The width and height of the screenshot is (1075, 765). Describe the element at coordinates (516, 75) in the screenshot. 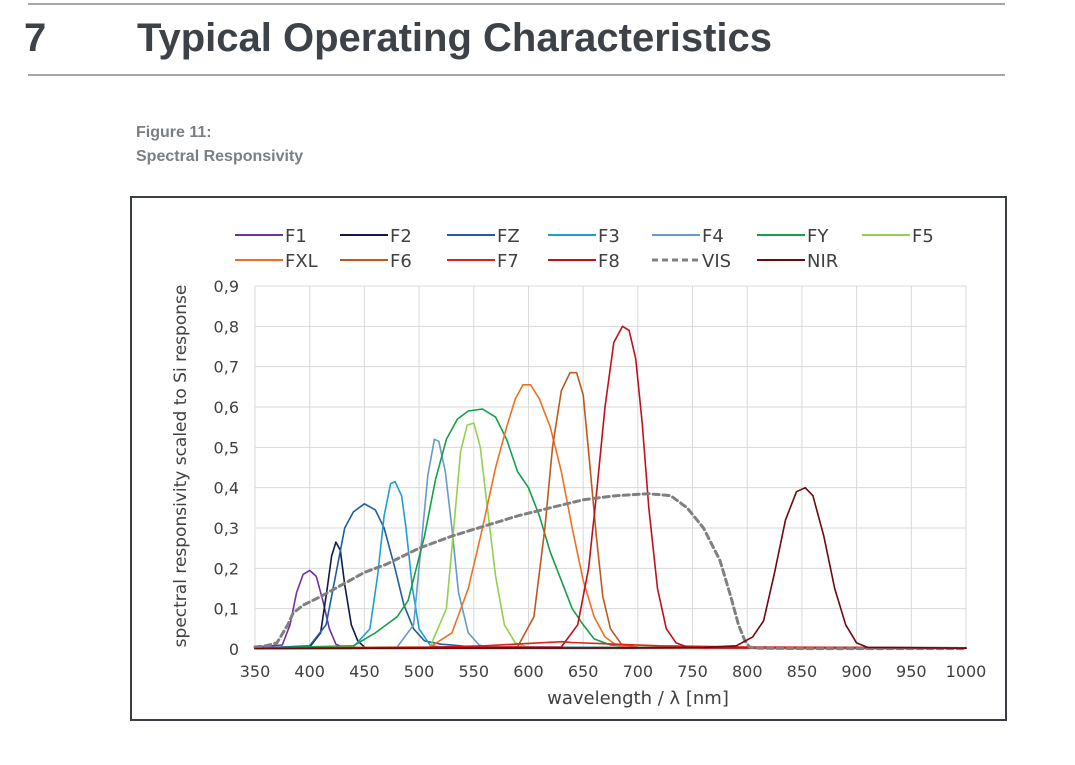

I see `title-underline-rule` at that location.